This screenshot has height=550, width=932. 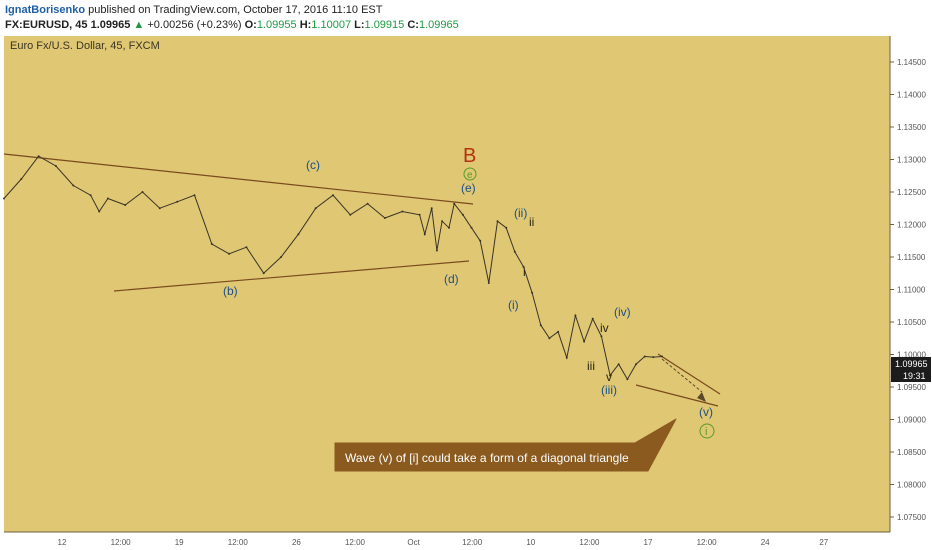 I want to click on projection-dashed-line, so click(x=682, y=375).